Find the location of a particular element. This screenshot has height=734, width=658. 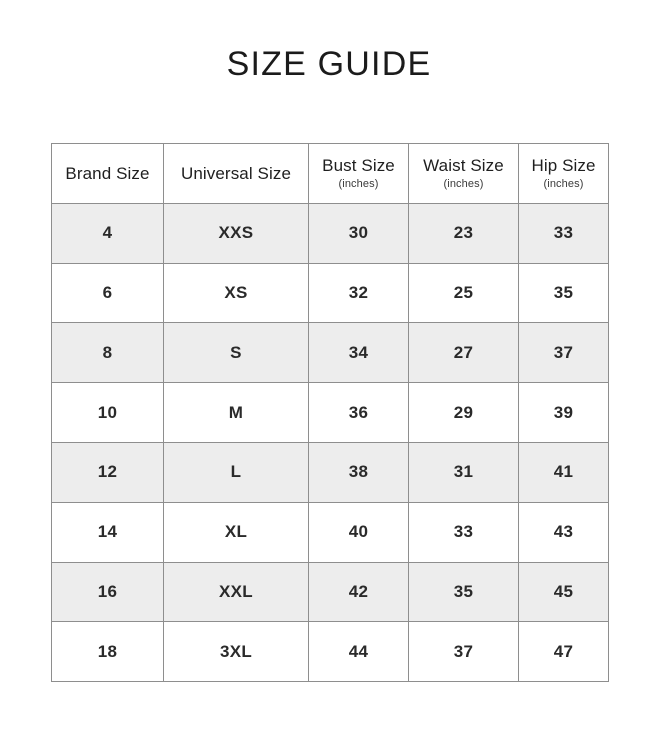

cell-bust-size: 34 is located at coordinates (358, 353).